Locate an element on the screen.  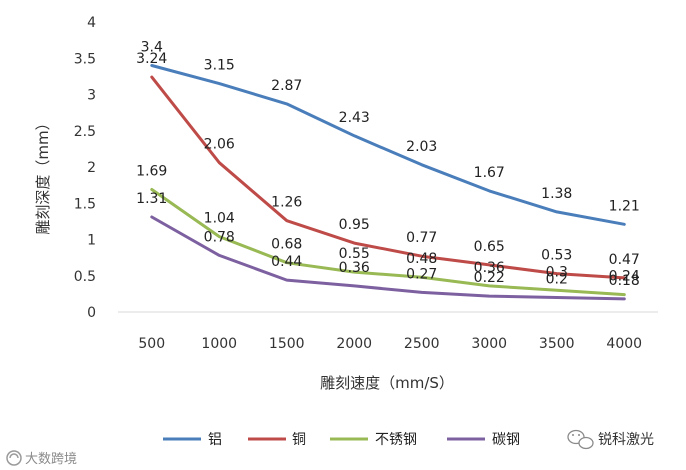
y-tick-label: 2 is located at coordinates (91, 168).